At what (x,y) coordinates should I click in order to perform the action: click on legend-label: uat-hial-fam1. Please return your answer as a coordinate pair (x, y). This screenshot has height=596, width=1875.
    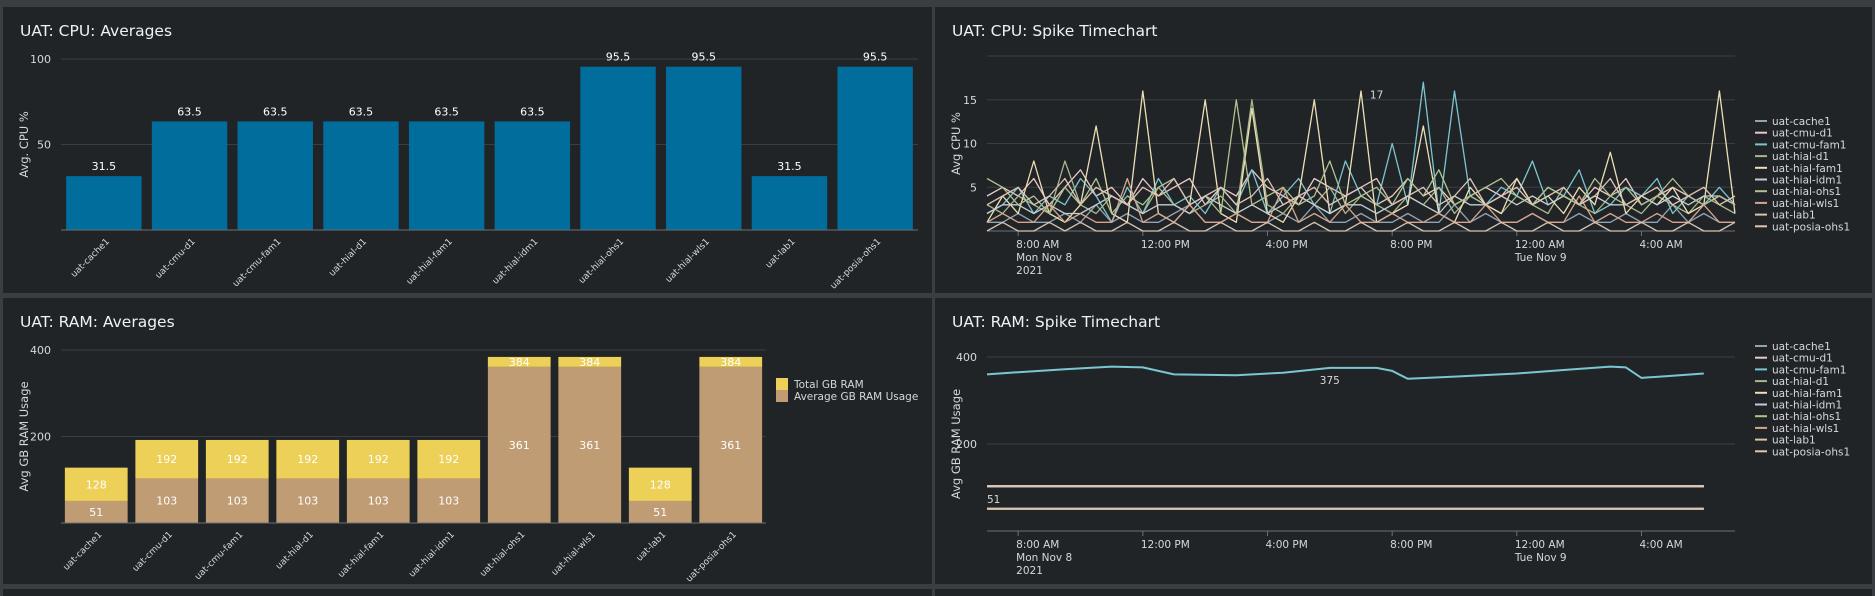
    Looking at the image, I should click on (1807, 394).